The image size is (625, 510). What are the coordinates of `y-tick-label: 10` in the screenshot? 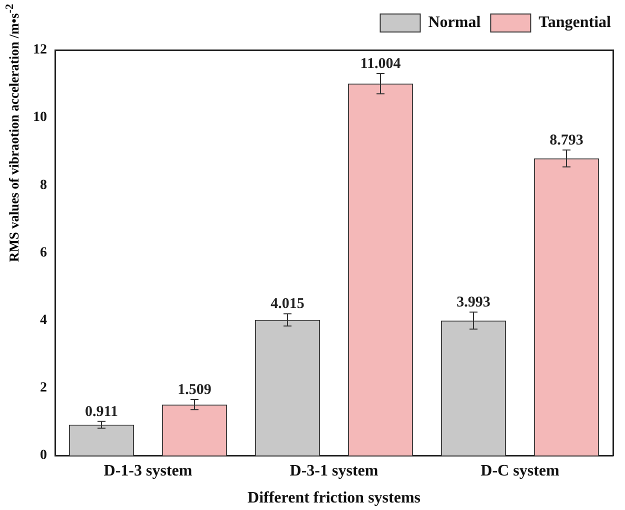 It's located at (40, 118).